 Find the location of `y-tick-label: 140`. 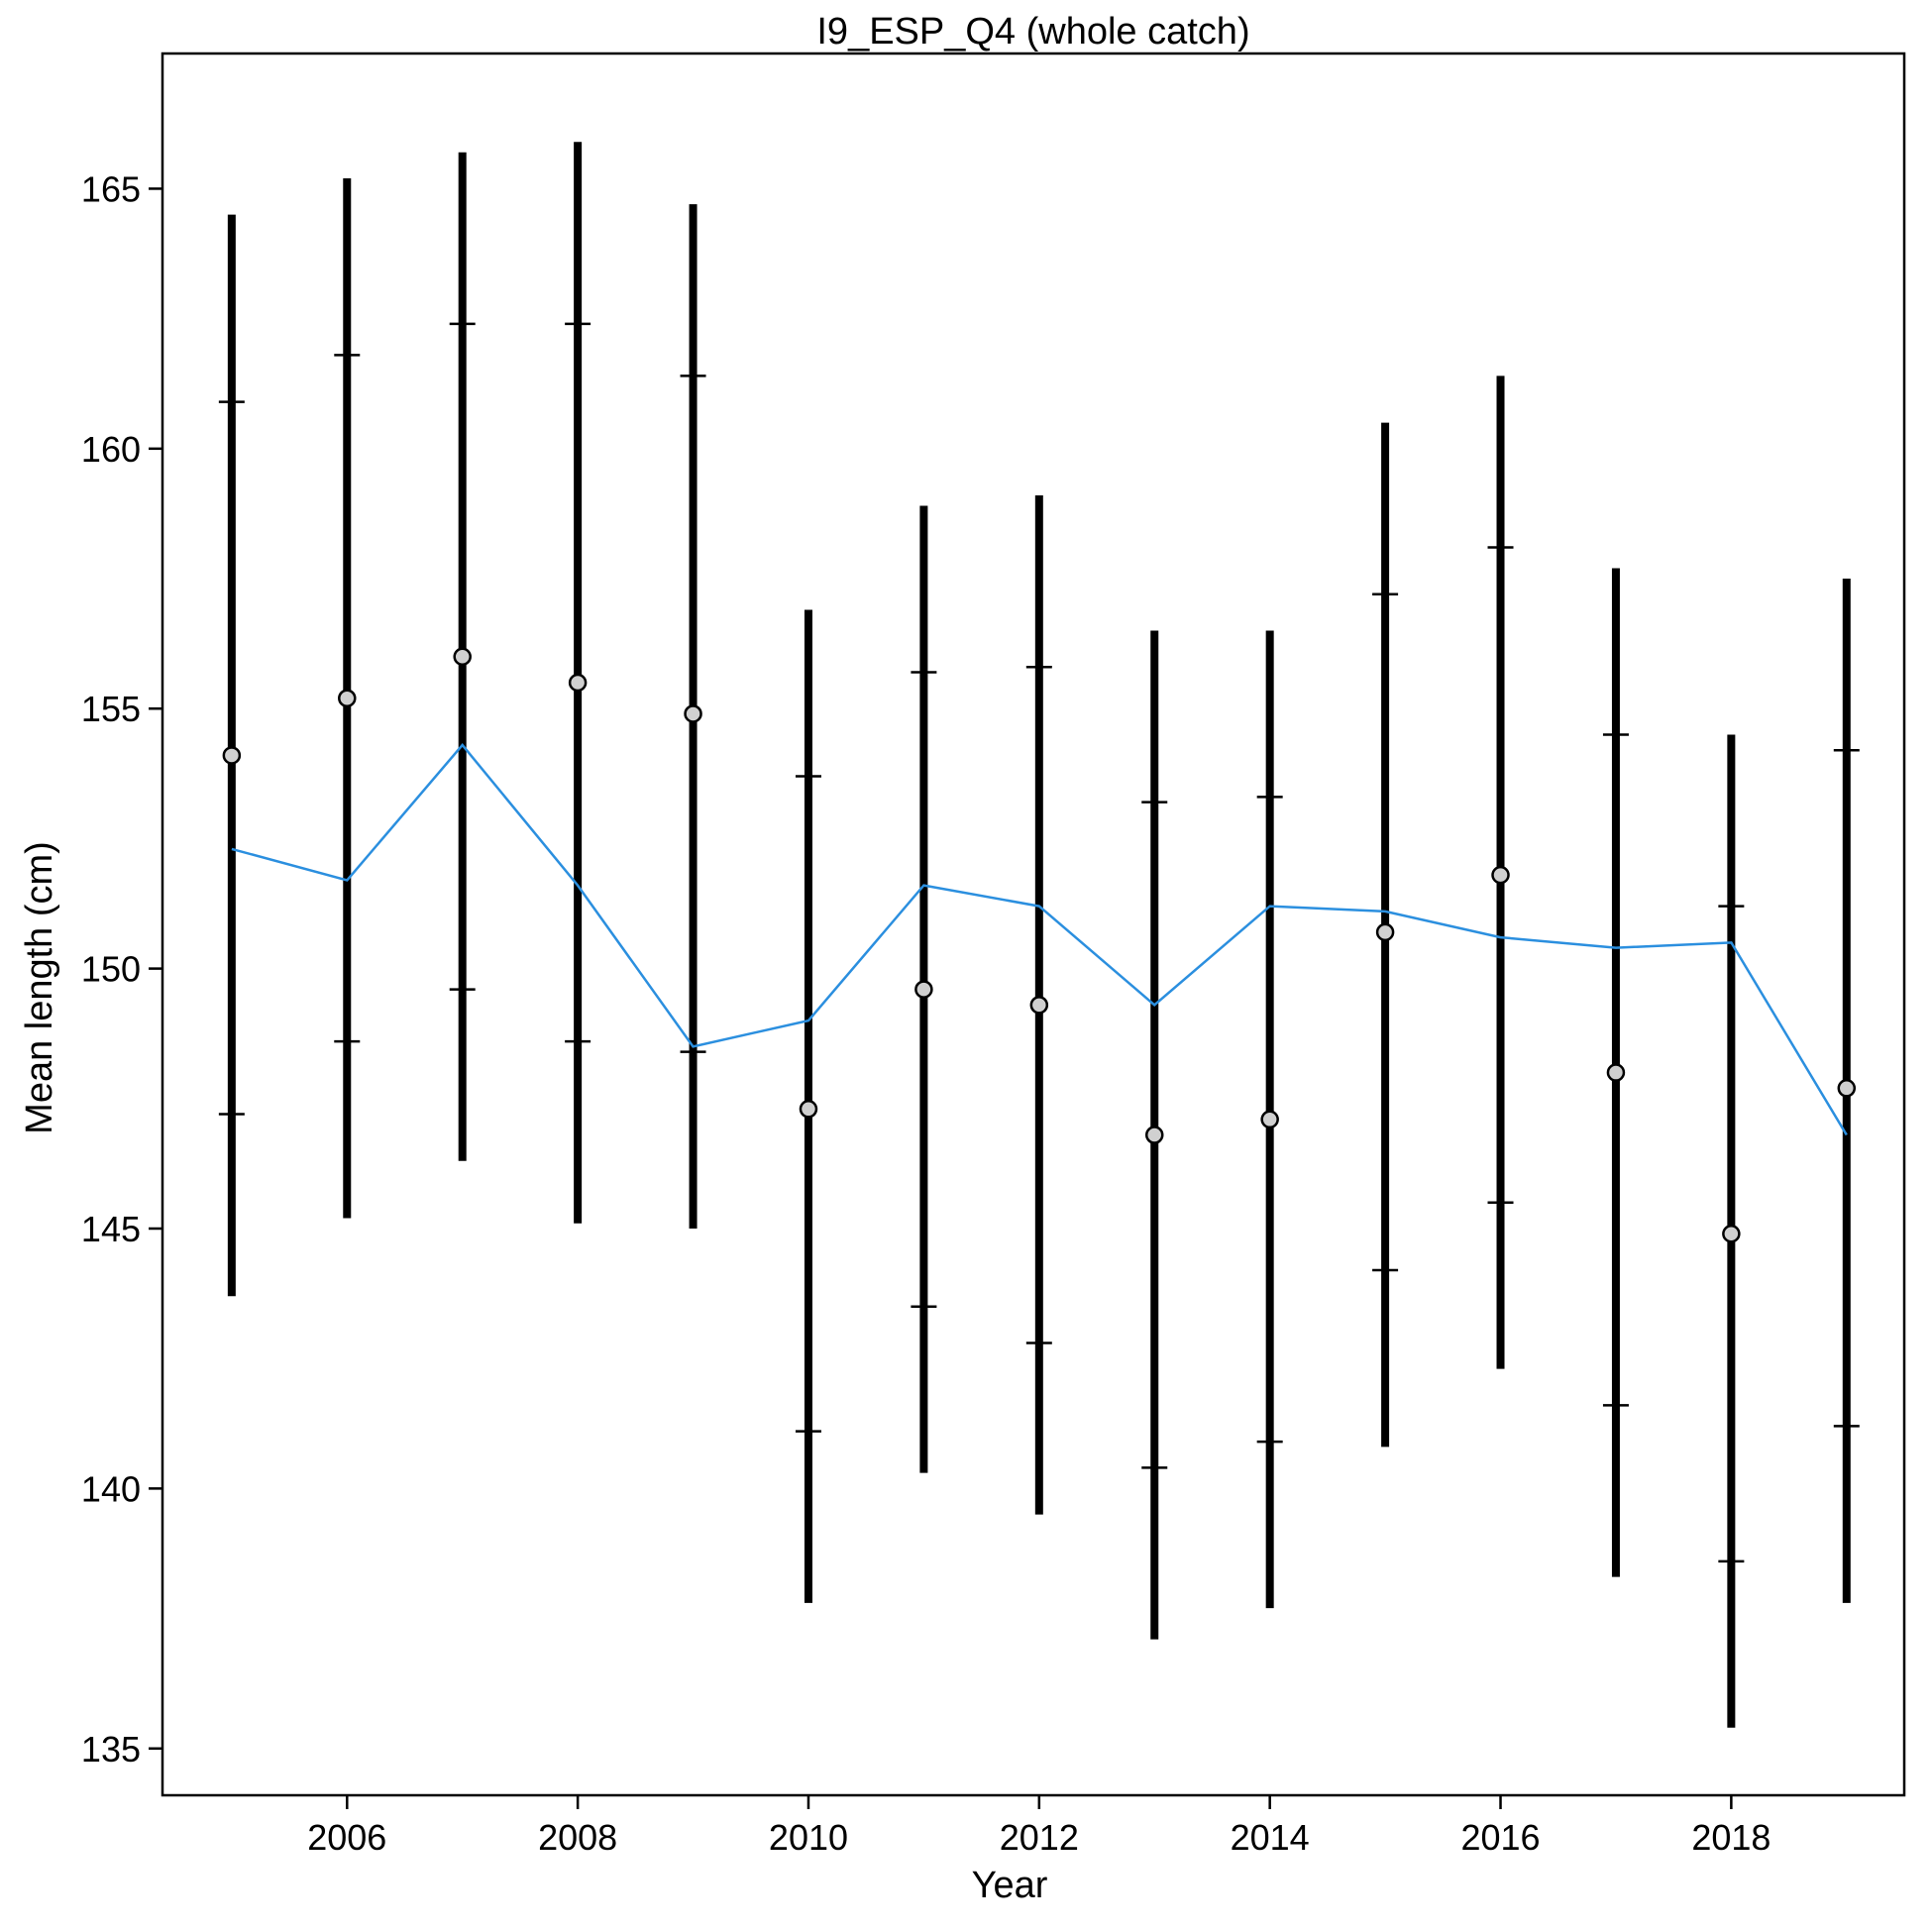

y-tick-label: 140 is located at coordinates (111, 1488).